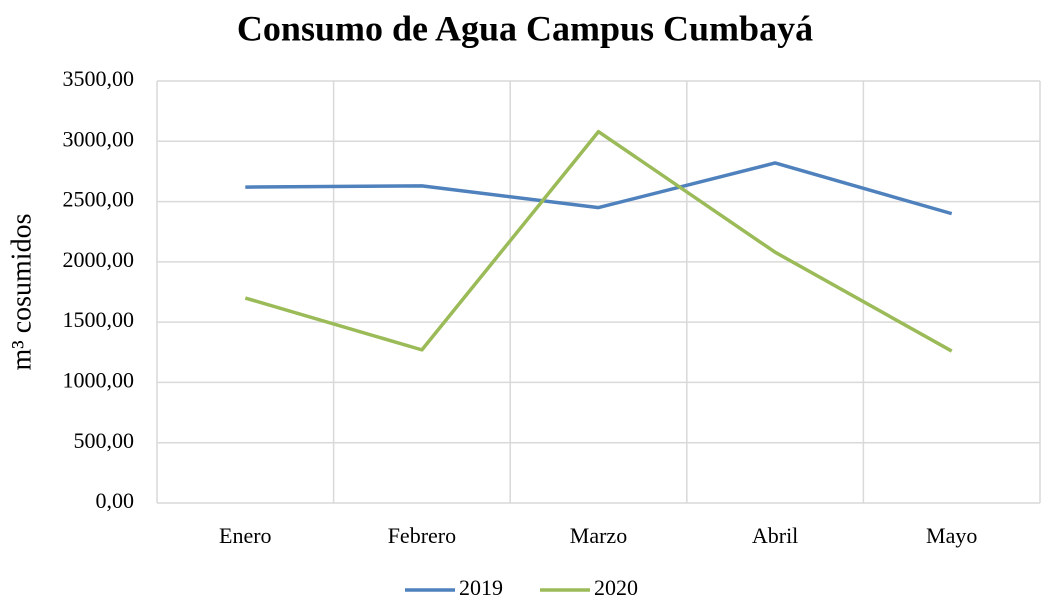 The width and height of the screenshot is (1042, 603). What do you see at coordinates (99, 259) in the screenshot?
I see `y-tick-label: 2000,00` at bounding box center [99, 259].